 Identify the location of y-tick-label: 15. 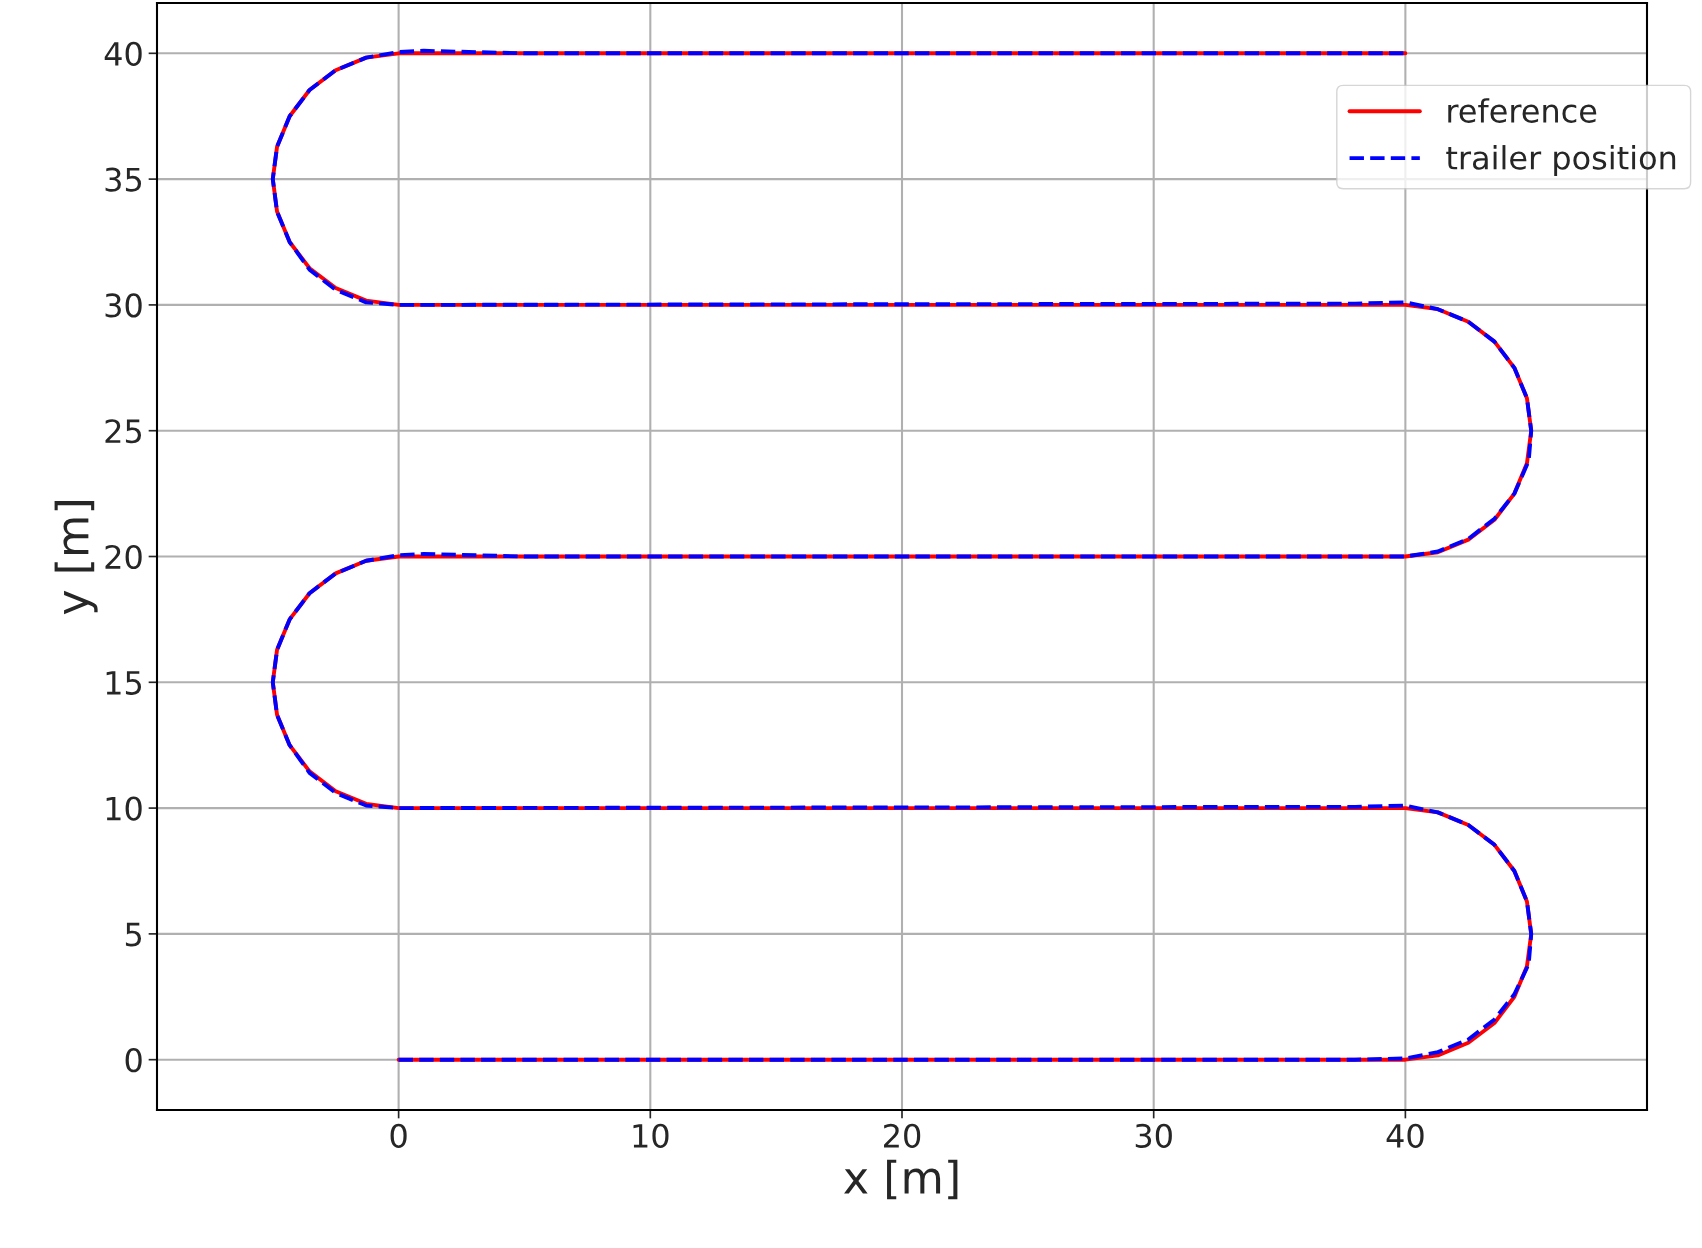
(124, 683).